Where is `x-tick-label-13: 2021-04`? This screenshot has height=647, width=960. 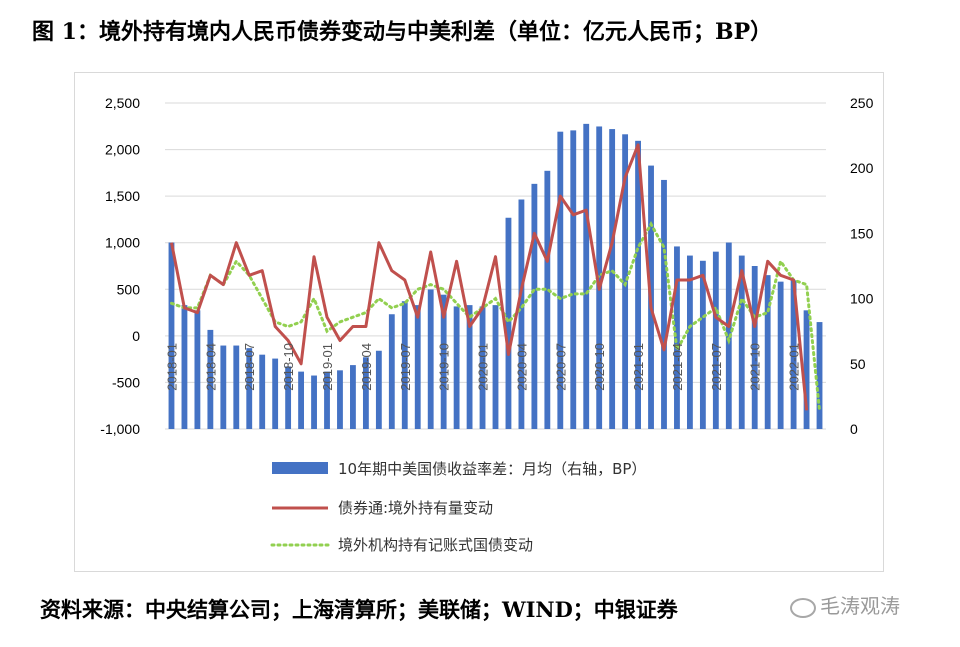 x-tick-label-13: 2021-04 is located at coordinates (677, 367).